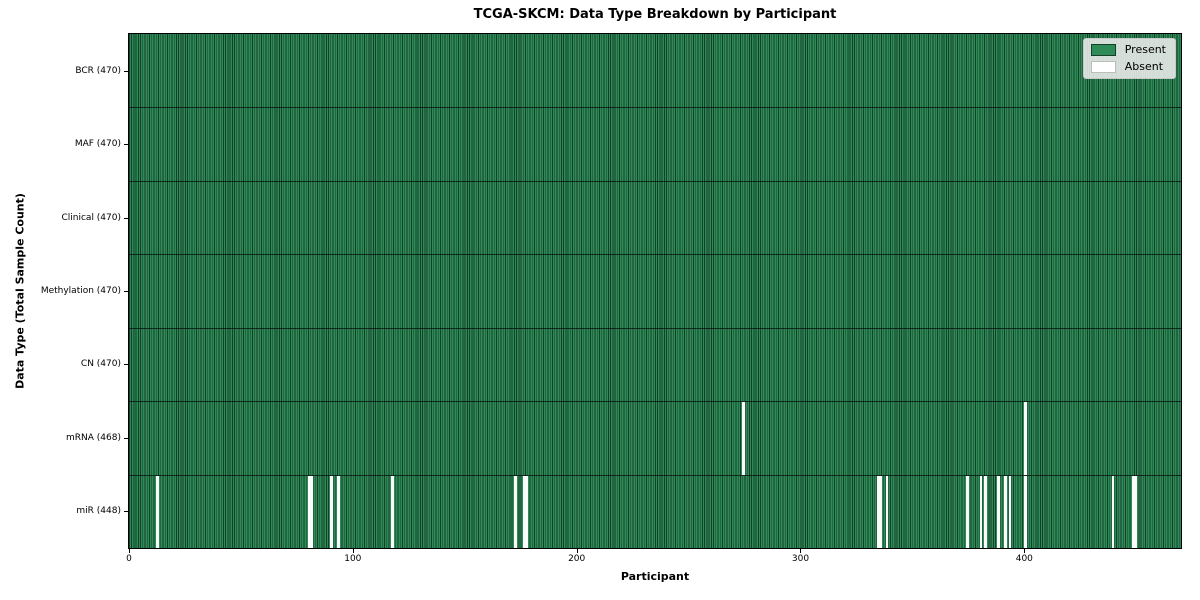  What do you see at coordinates (655, 438) in the screenshot?
I see `heatmap-row-mRNA` at bounding box center [655, 438].